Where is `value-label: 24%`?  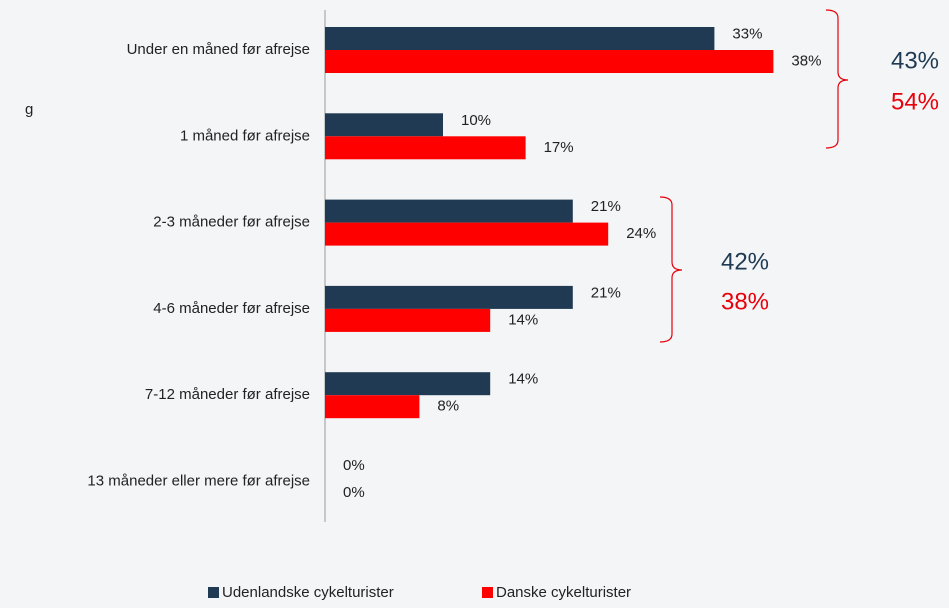
value-label: 24% is located at coordinates (641, 233).